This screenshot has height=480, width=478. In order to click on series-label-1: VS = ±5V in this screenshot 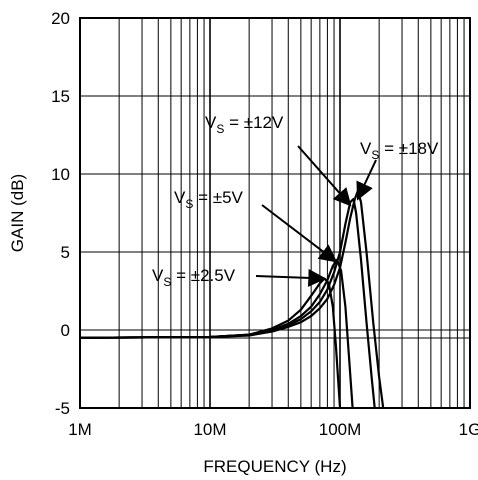, I will do `click(209, 199)`.